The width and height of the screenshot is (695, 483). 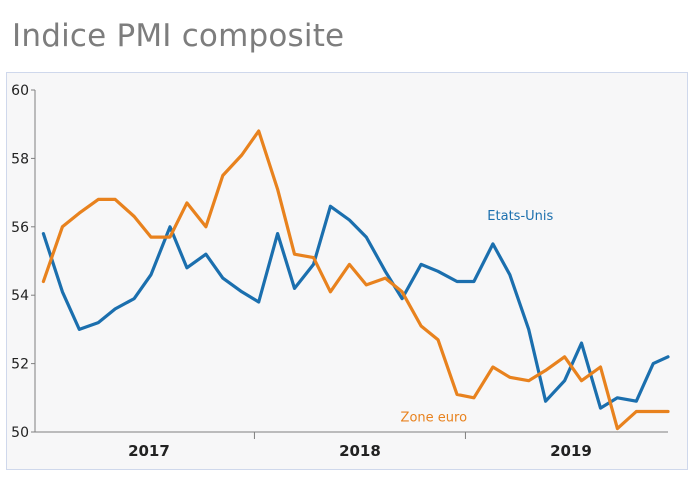 What do you see at coordinates (20, 159) in the screenshot?
I see `y-tick-label: 58` at bounding box center [20, 159].